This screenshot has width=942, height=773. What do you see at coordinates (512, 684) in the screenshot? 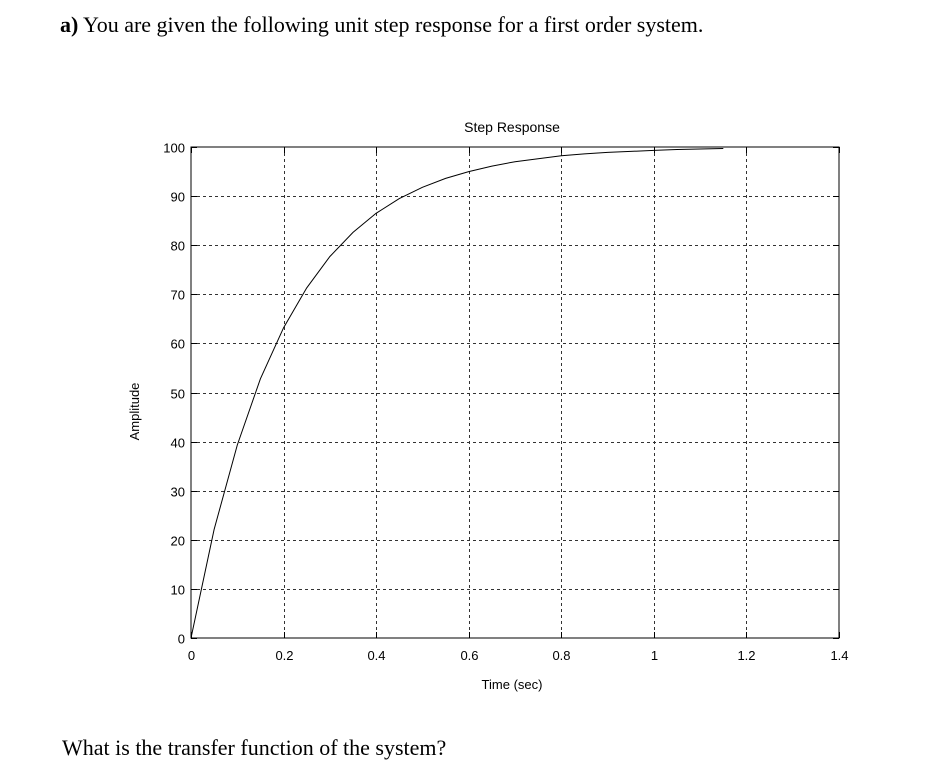
I see `x-axis-label: Time (sec)` at bounding box center [512, 684].